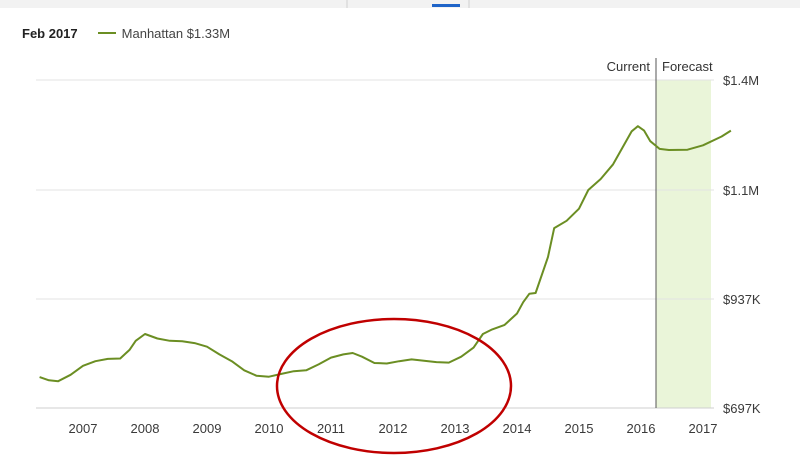 This screenshot has width=800, height=456. I want to click on x-tick-label: 2012, so click(393, 428).